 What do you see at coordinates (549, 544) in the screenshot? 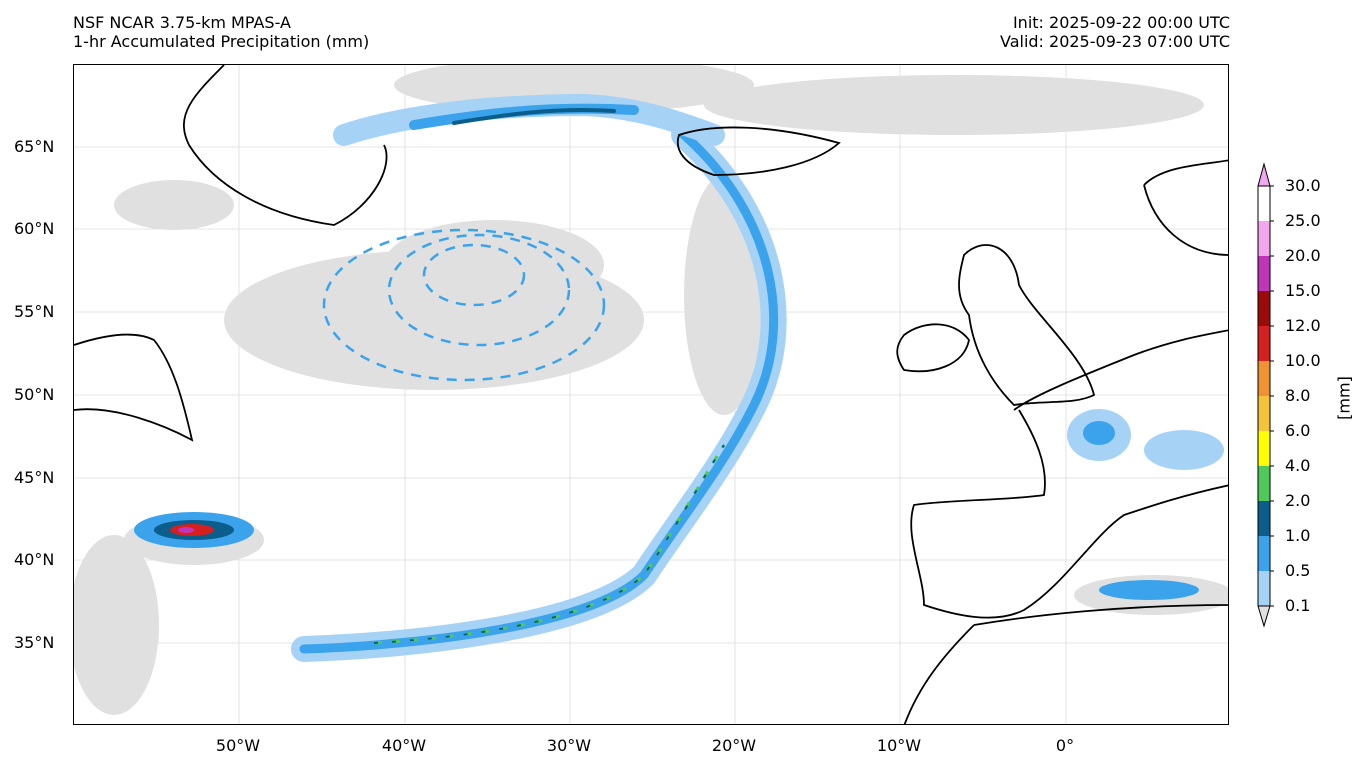
I see `front-core-cells` at bounding box center [549, 544].